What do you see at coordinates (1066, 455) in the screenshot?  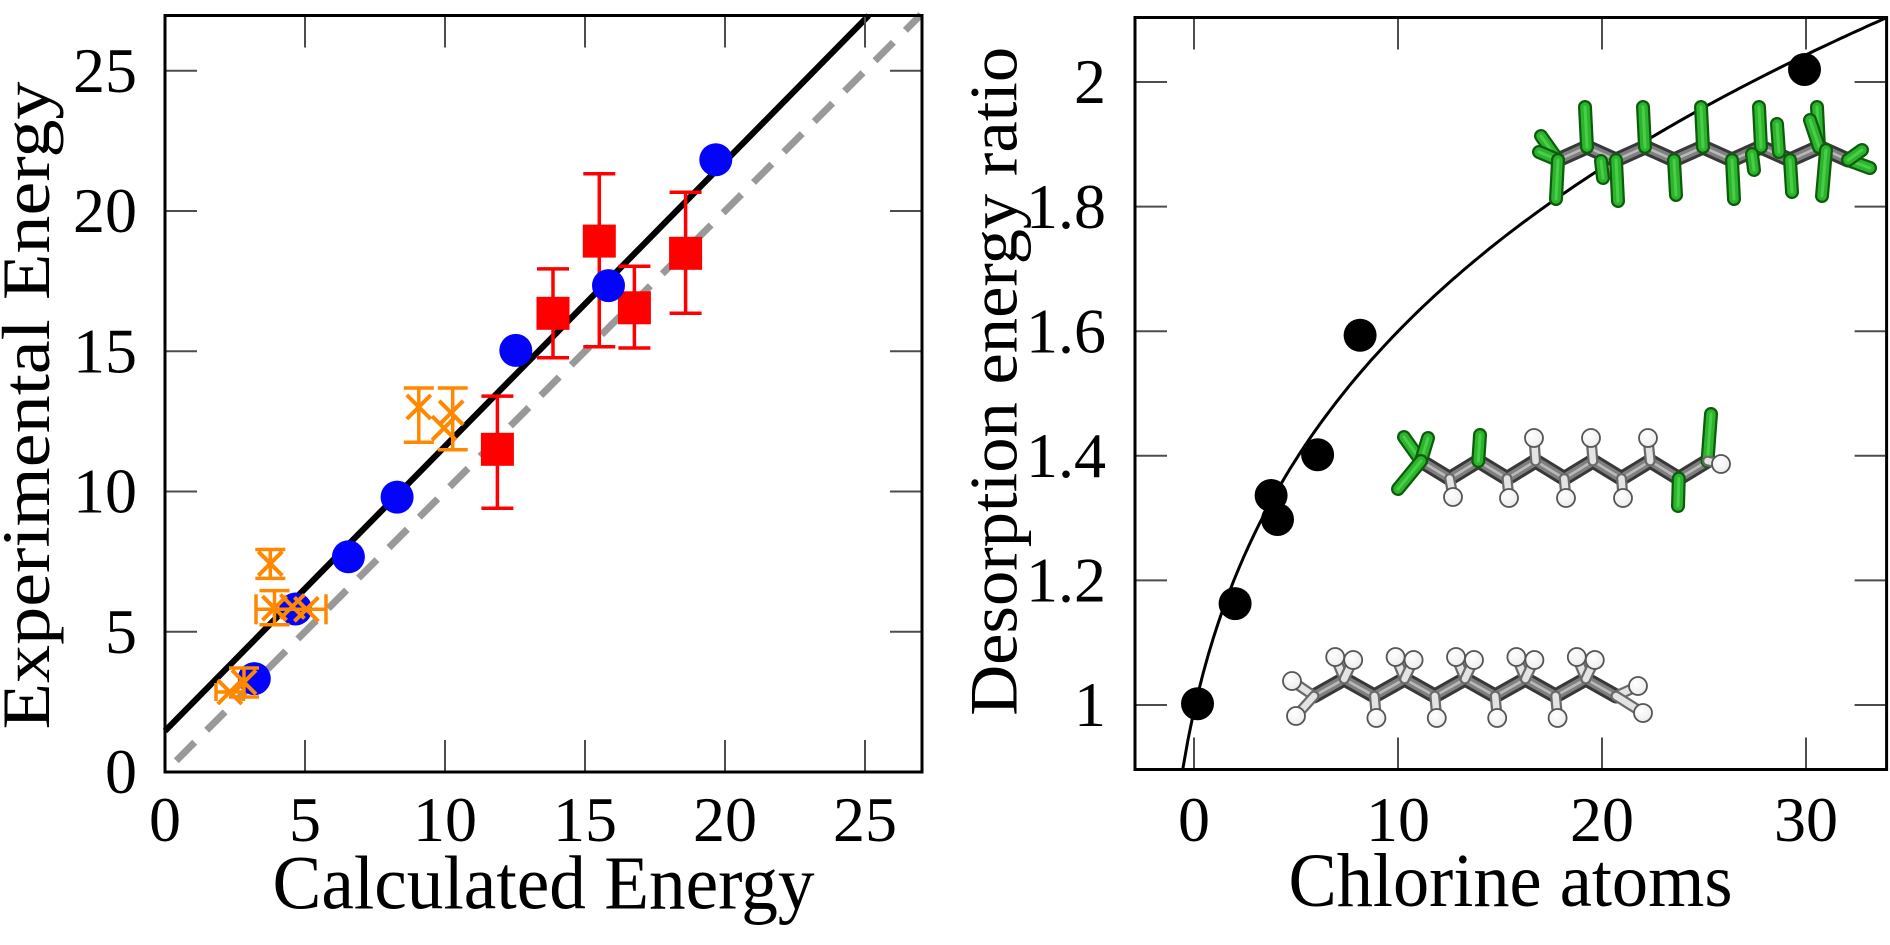 I see `svg-text: 1.4` at bounding box center [1066, 455].